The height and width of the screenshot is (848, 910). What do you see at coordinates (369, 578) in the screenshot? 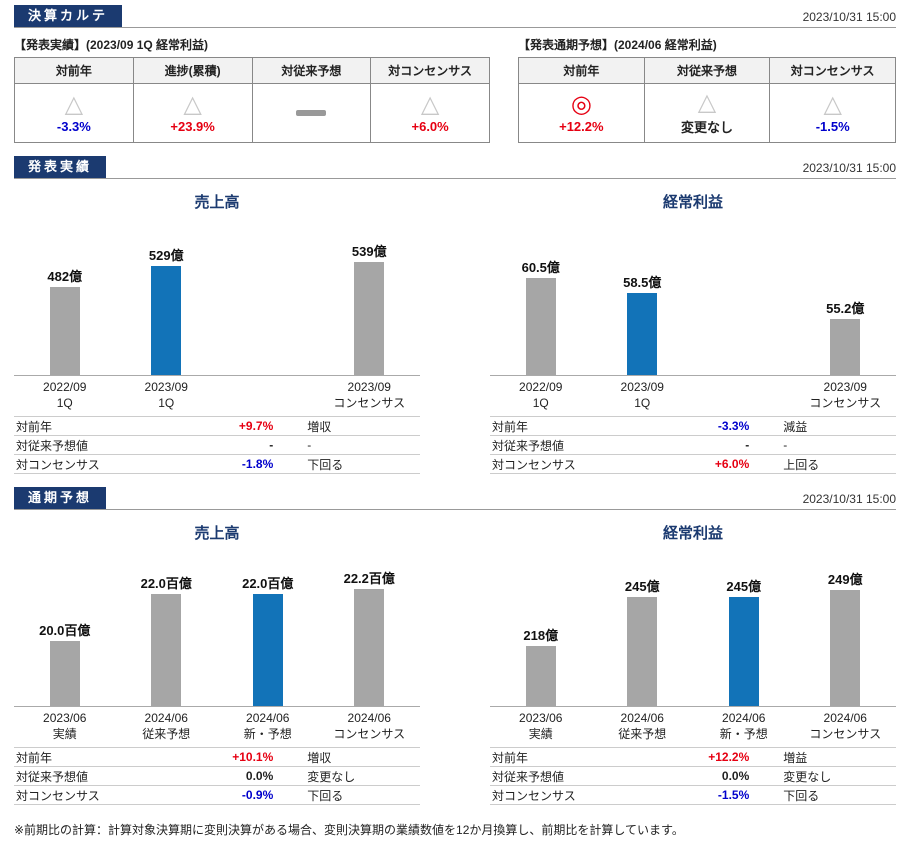
I see `bar-value-label: 22.2百億` at bounding box center [369, 578].